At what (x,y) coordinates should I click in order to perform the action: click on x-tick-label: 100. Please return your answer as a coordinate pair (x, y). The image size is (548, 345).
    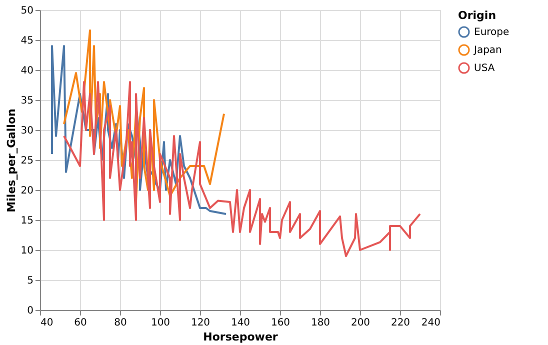
    Looking at the image, I should click on (160, 323).